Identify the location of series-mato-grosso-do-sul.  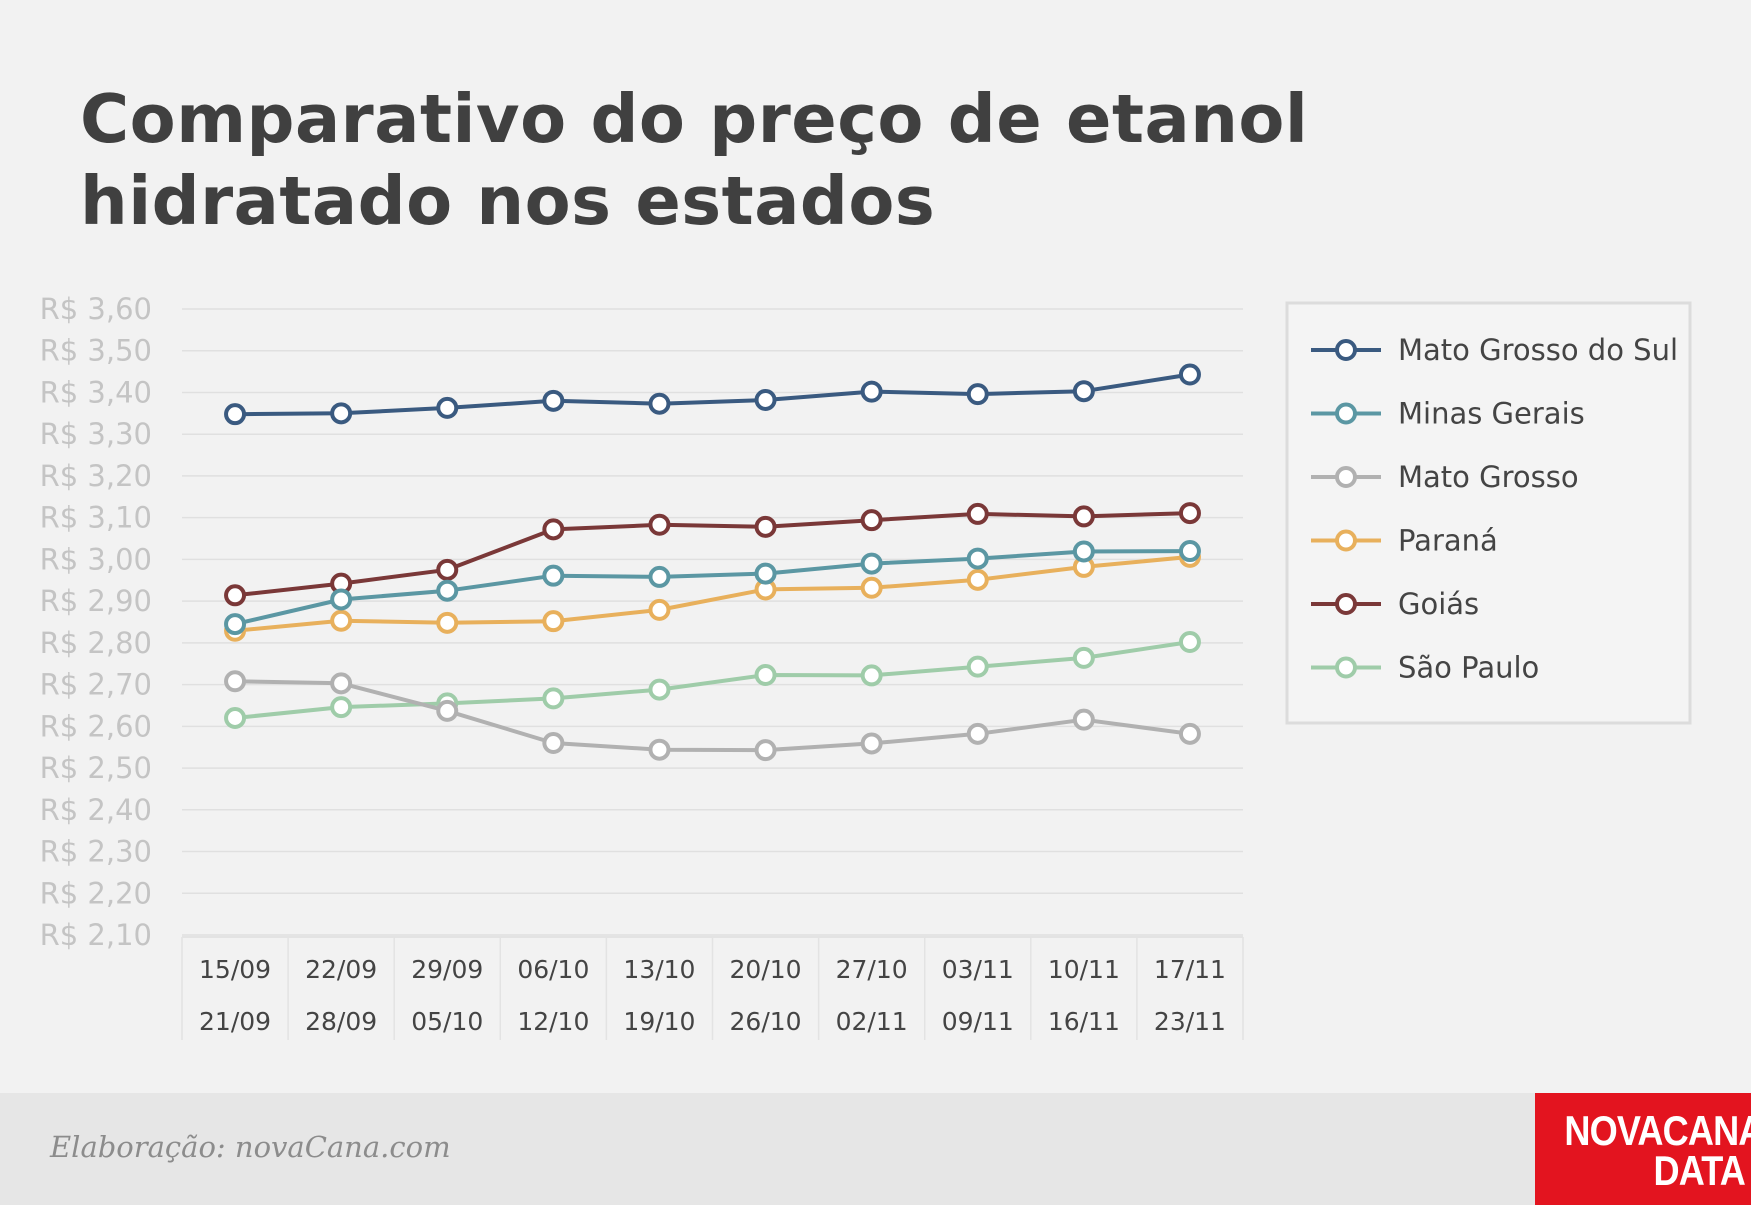
(712, 394).